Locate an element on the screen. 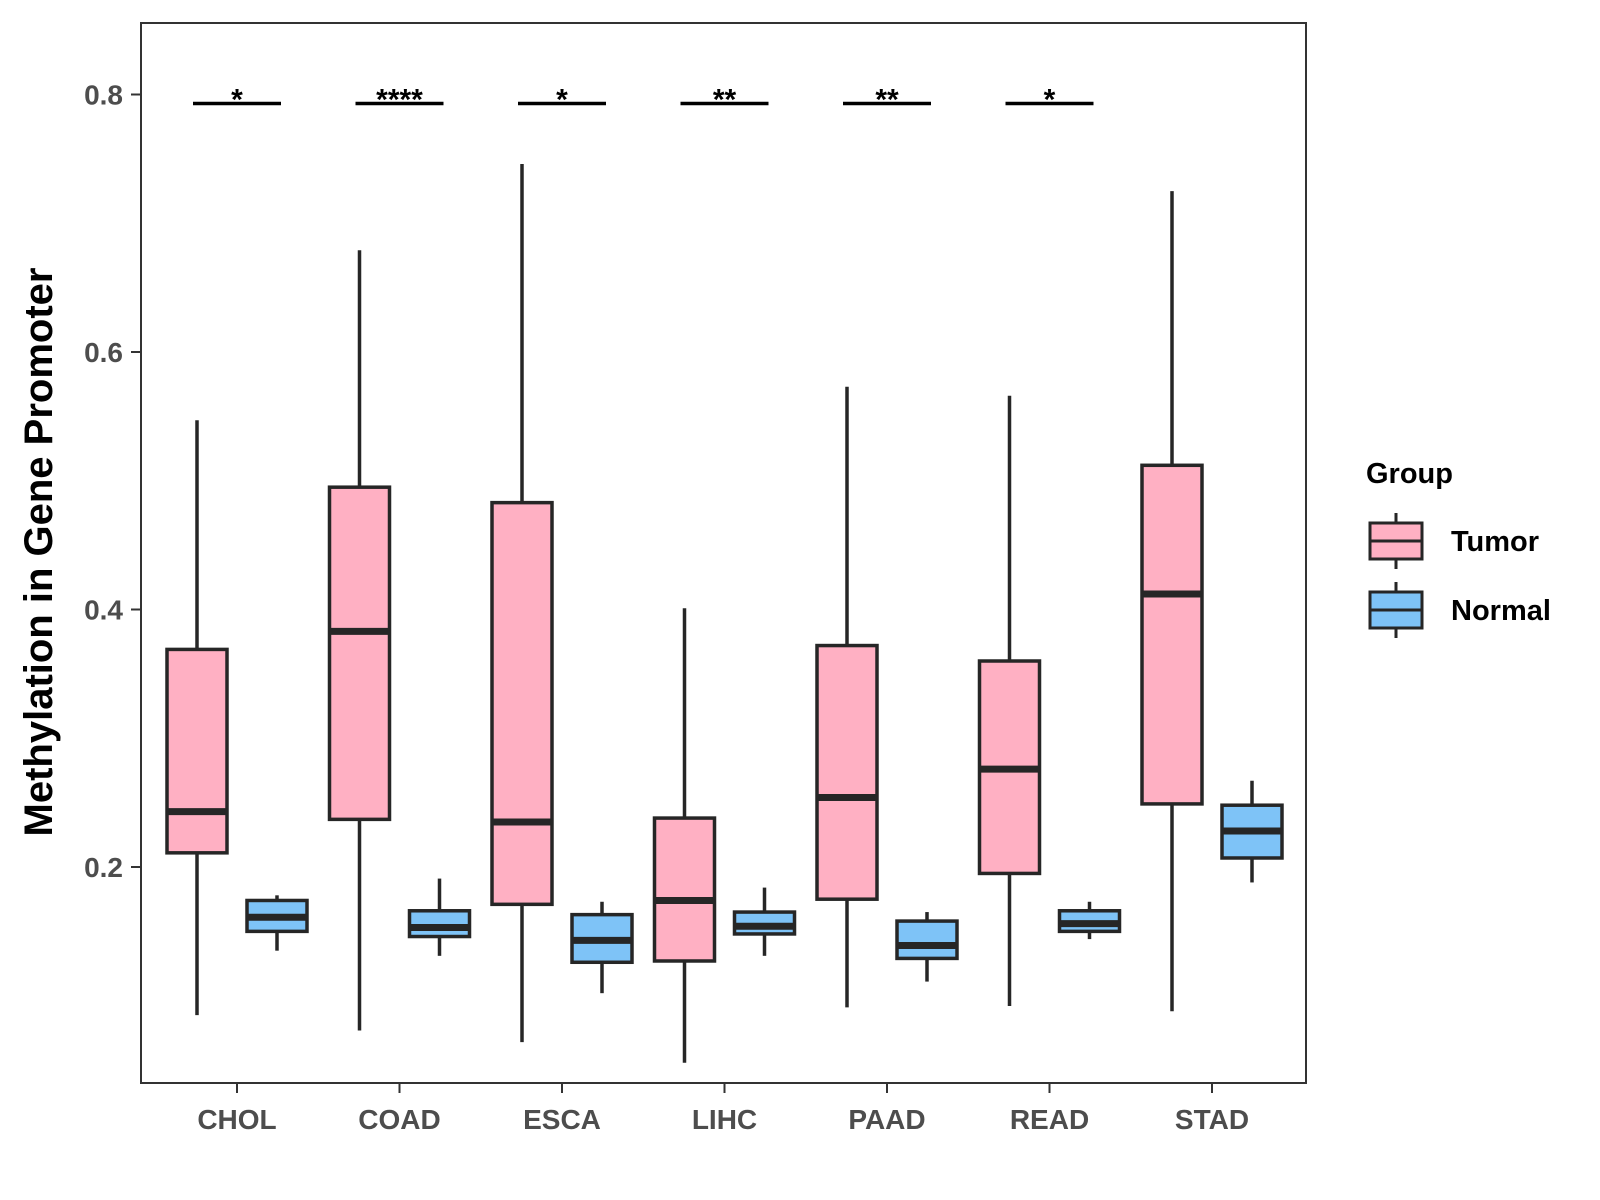 The width and height of the screenshot is (1600, 1200). box-tumor-lihc is located at coordinates (684, 835).